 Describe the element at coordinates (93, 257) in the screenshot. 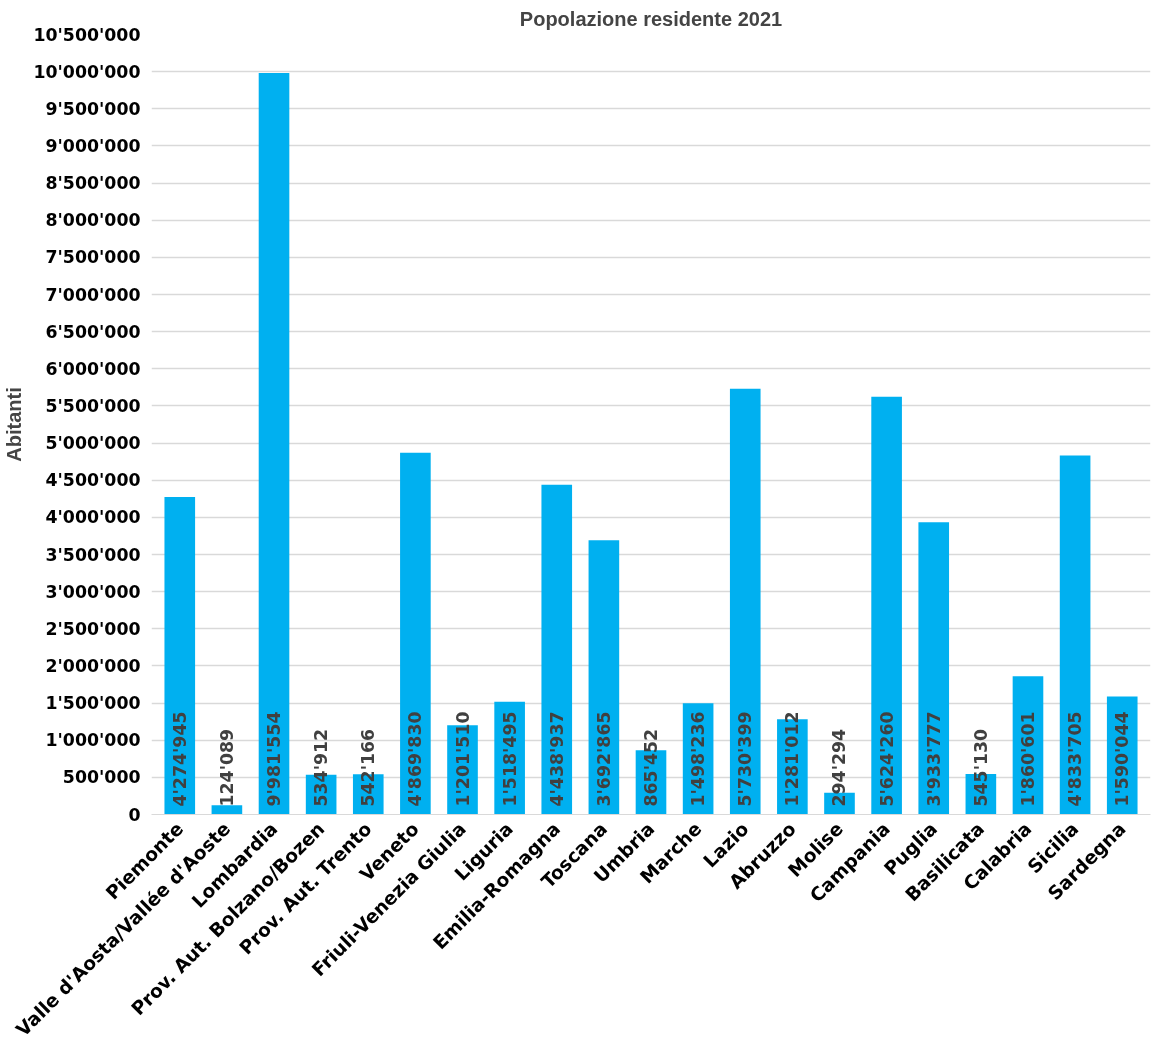

I see `y-tick-label: 7'500'000` at that location.